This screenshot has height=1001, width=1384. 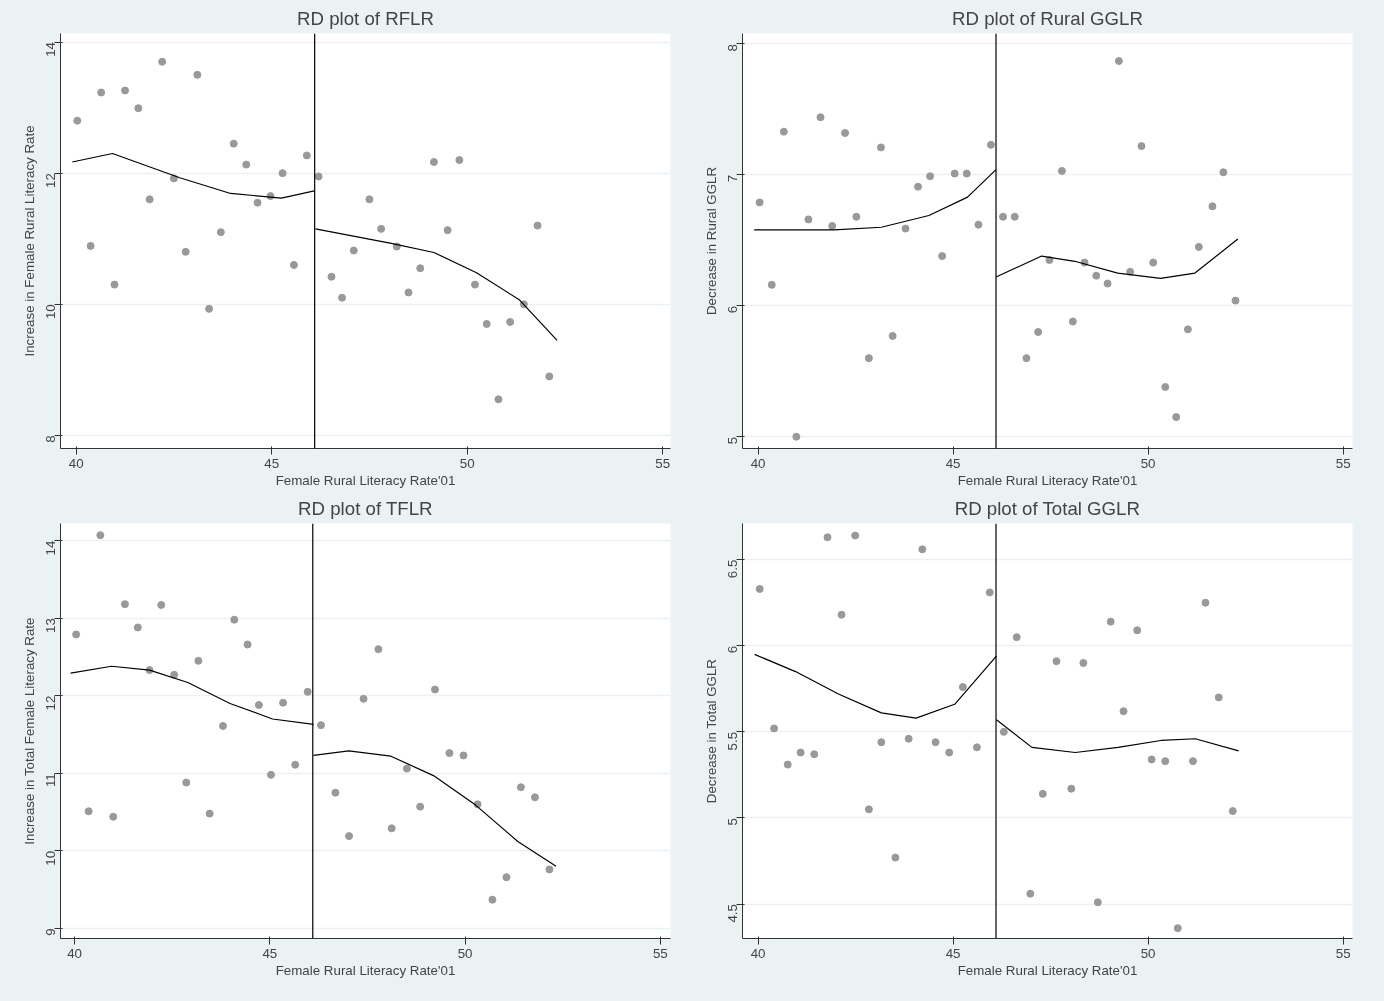 I want to click on y-axis-title: Decrease in Rural GGLR, so click(x=711, y=241).